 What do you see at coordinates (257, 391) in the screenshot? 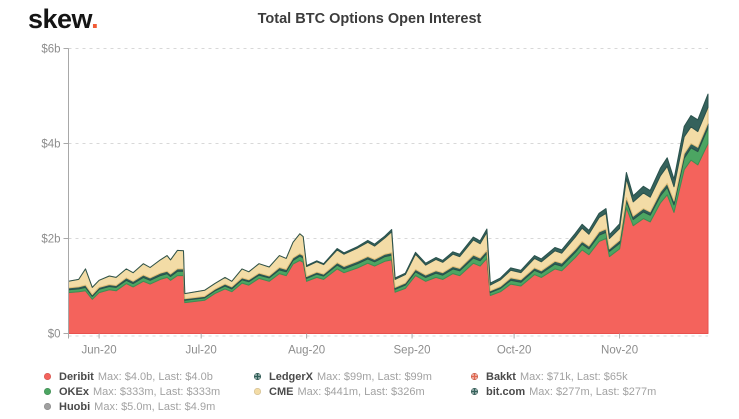
I see `legend-dot-cme` at bounding box center [257, 391].